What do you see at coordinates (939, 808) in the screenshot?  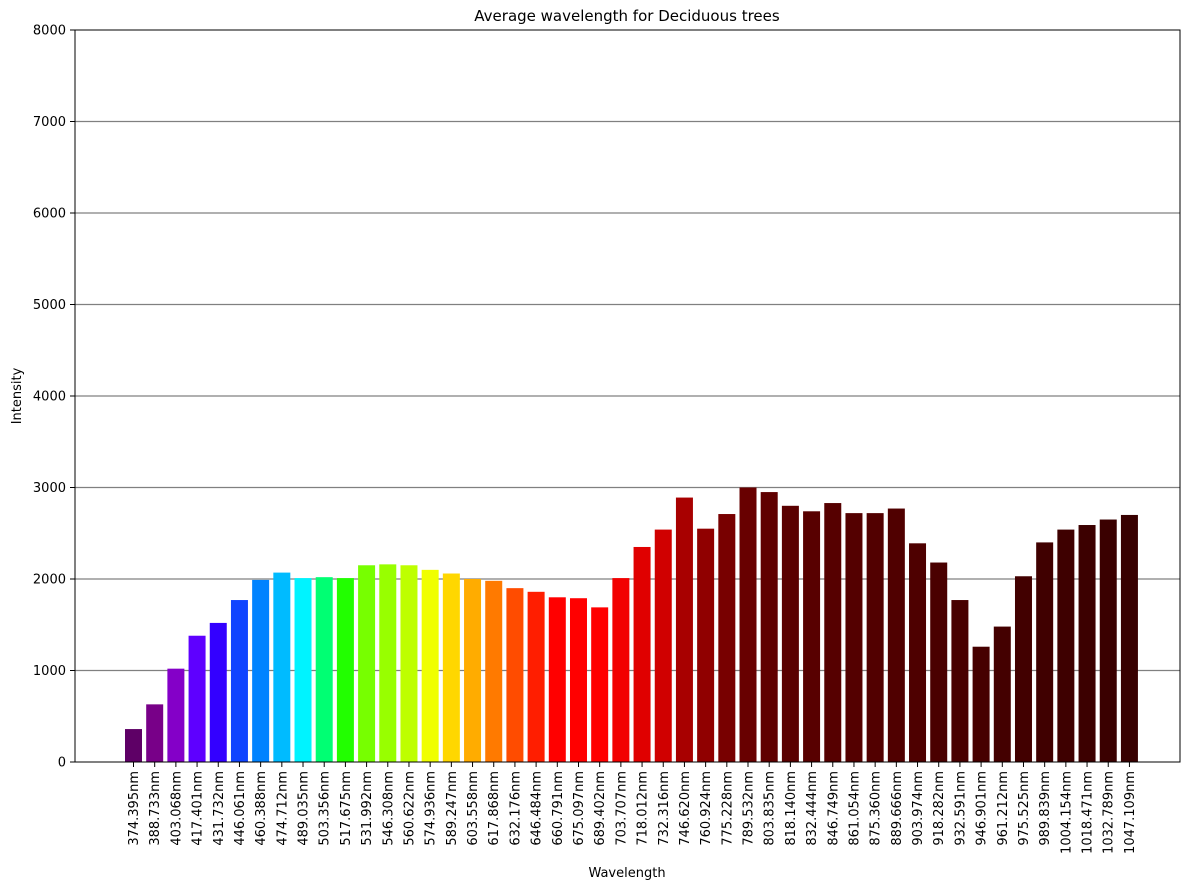 I see `x-tick-label: 918.282nm` at bounding box center [939, 808].